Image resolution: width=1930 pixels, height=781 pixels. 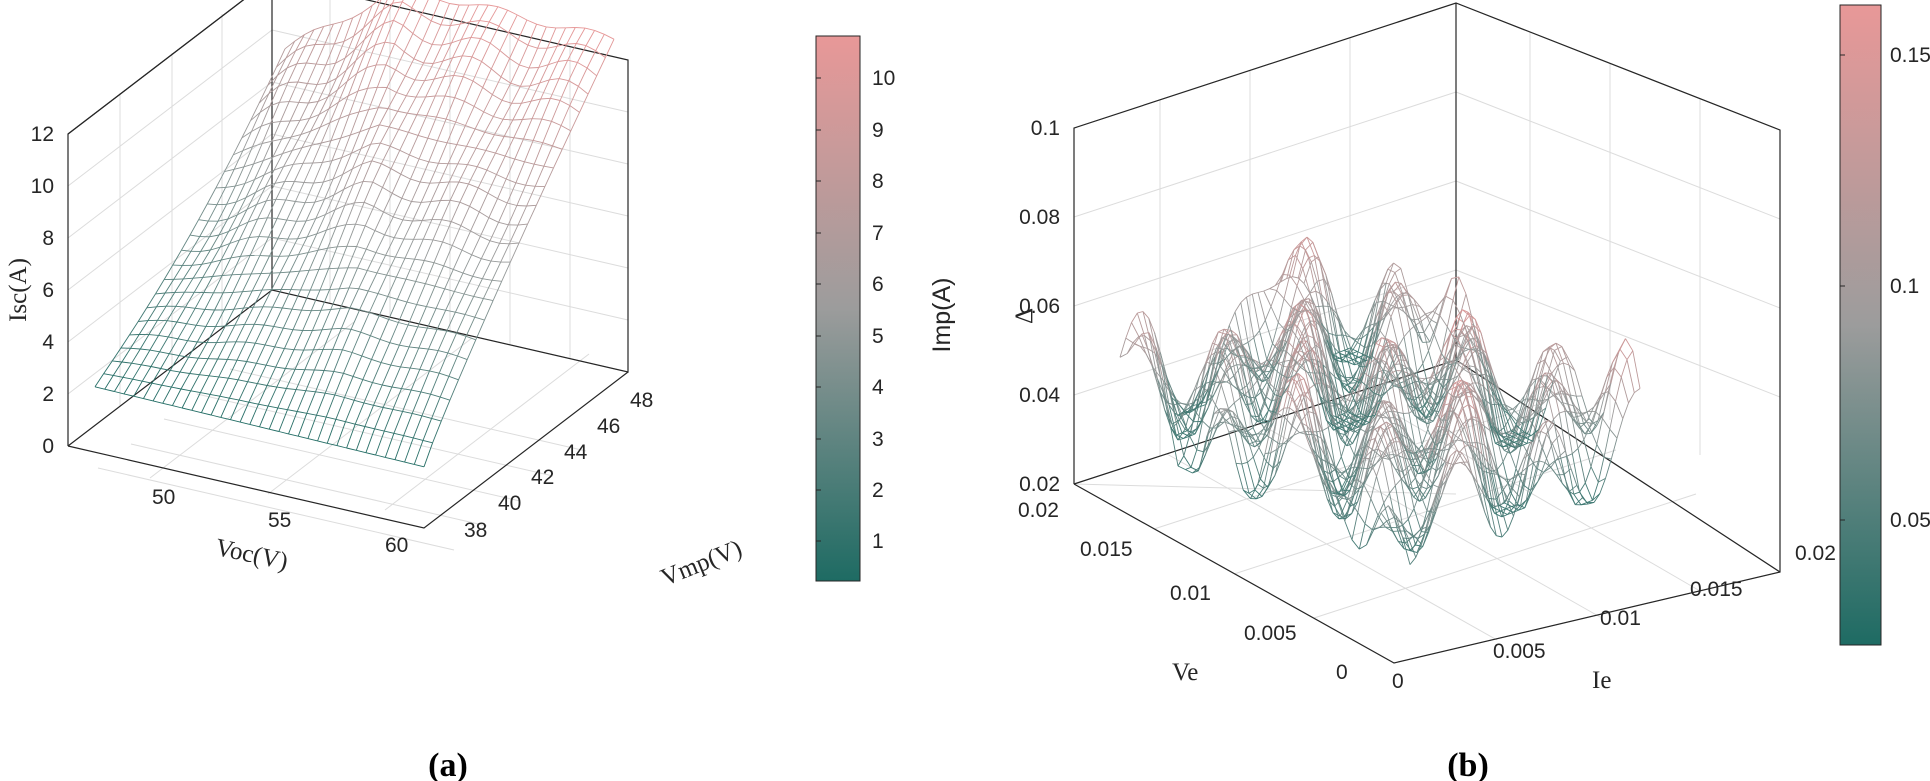 I want to click on caption-b: (b), so click(x=1468, y=764).